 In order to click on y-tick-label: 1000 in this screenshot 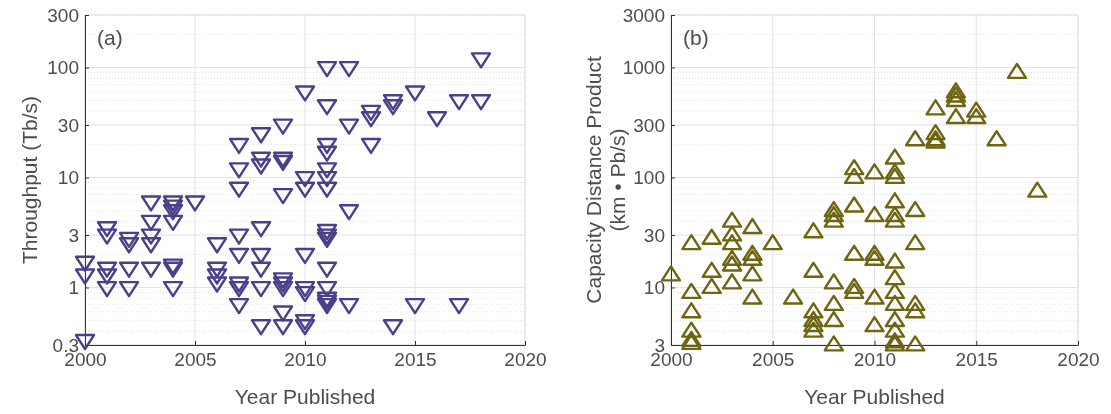, I will do `click(643, 68)`.